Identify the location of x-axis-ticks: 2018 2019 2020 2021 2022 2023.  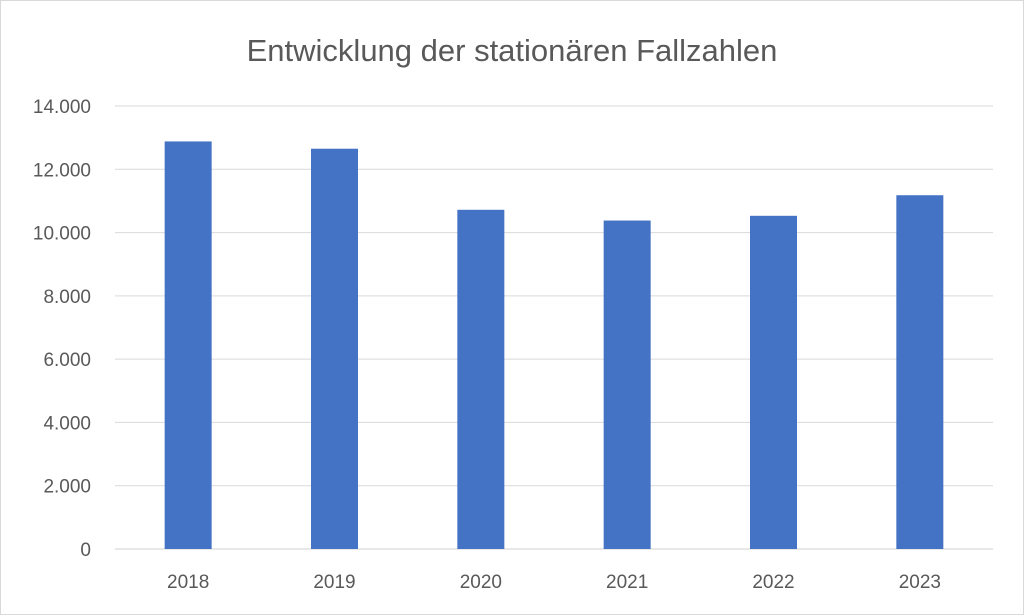
(554, 582).